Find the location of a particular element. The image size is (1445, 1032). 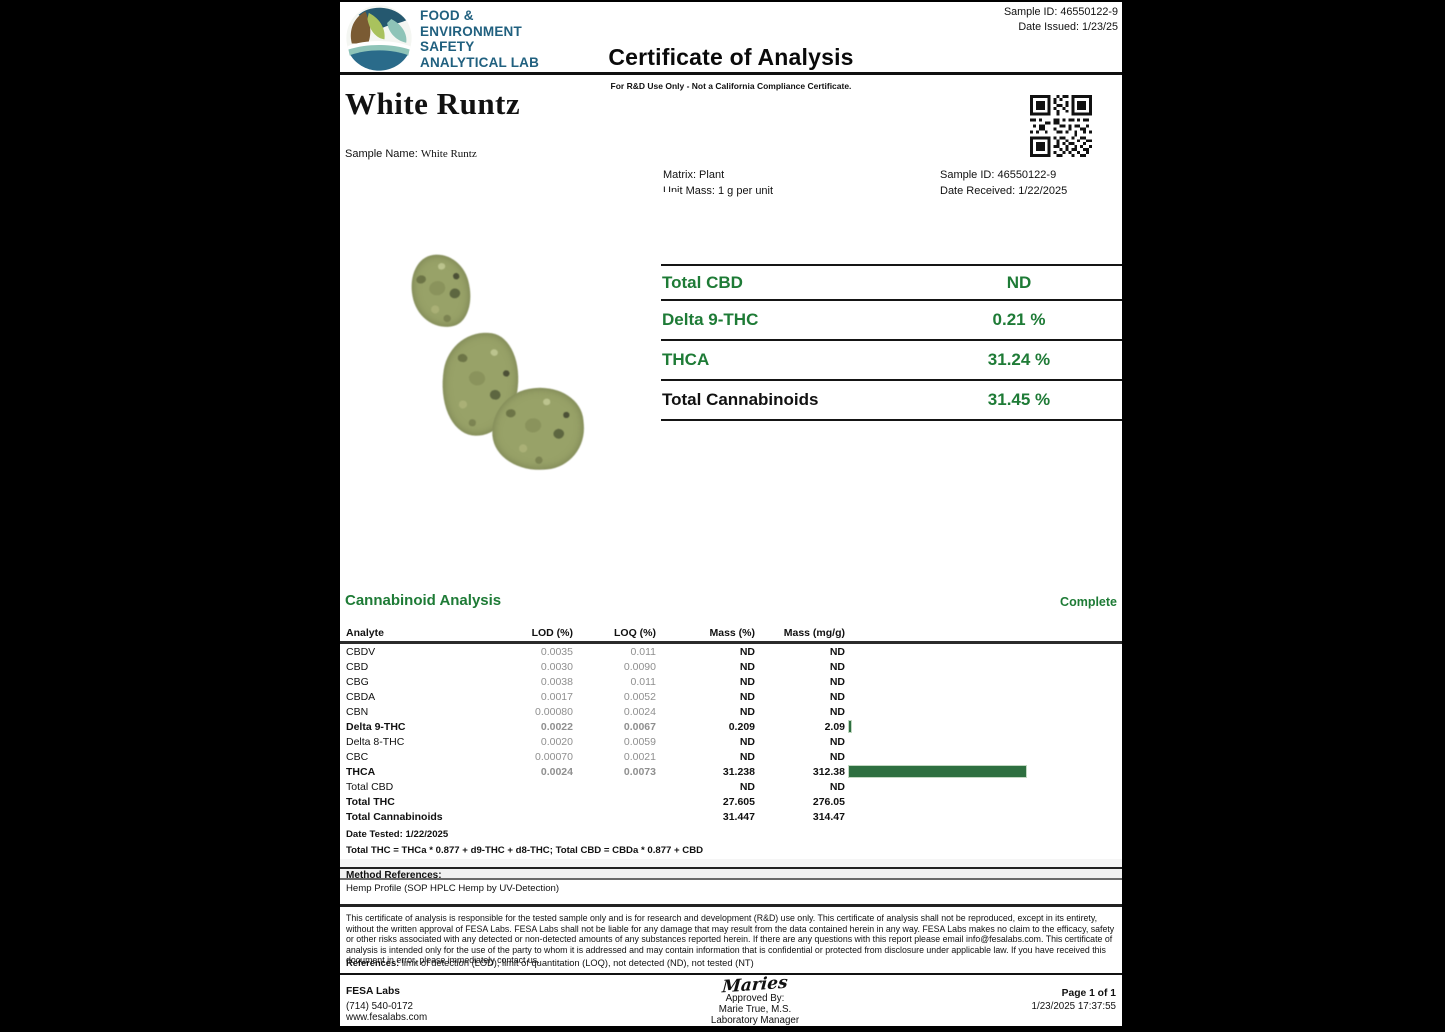

section-spacer is located at coordinates (731, 863).